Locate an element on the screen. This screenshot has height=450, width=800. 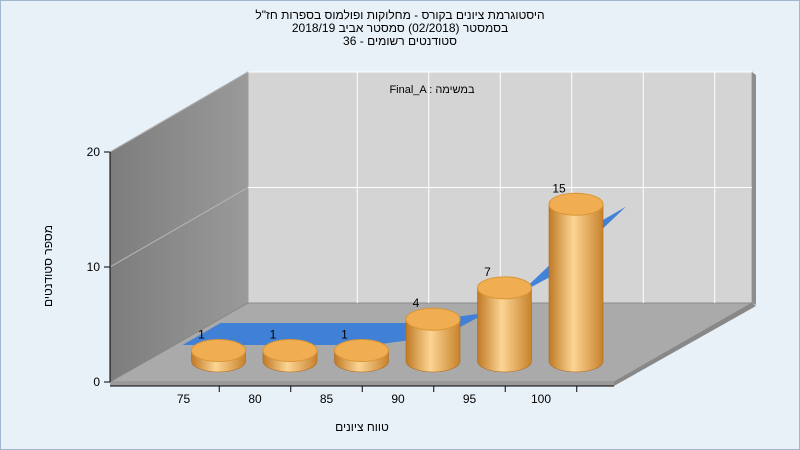
y-tick-label: 20 is located at coordinates (94, 152).